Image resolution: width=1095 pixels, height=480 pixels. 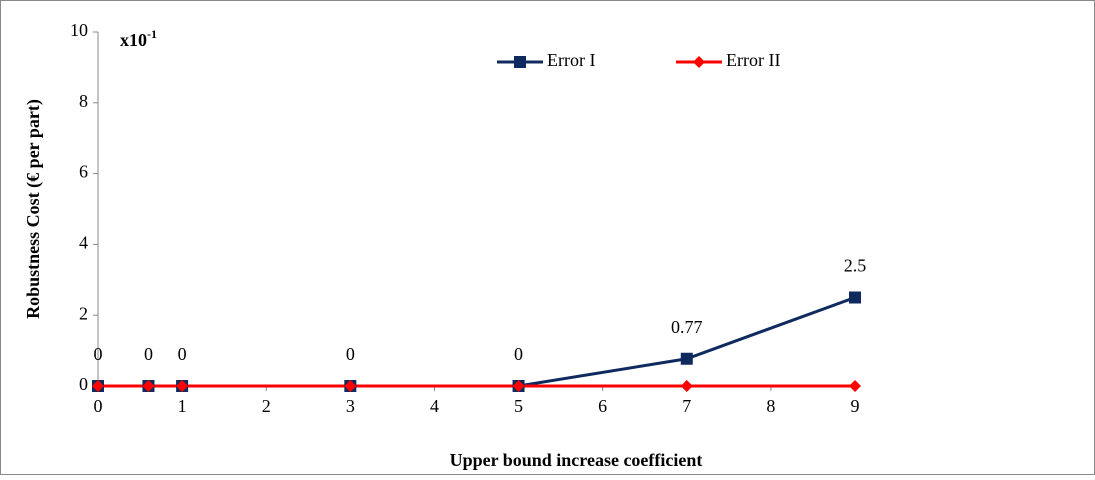 I want to click on x-tick-label: 1, so click(x=182, y=406).